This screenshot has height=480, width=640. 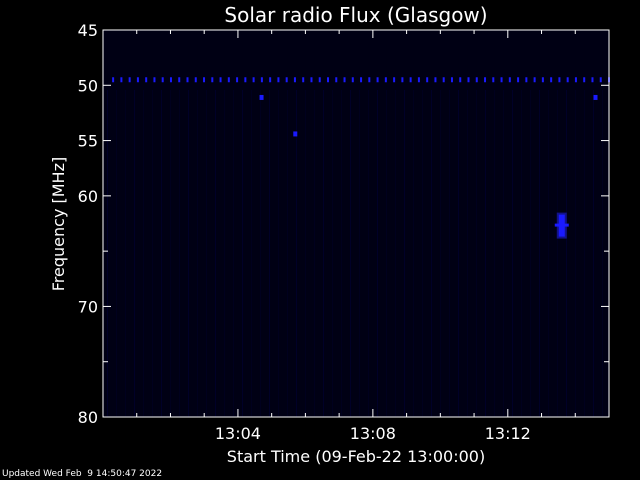 What do you see at coordinates (356, 456) in the screenshot?
I see `x-axis-label: Start Time (09-Feb-22 13:00:00)` at bounding box center [356, 456].